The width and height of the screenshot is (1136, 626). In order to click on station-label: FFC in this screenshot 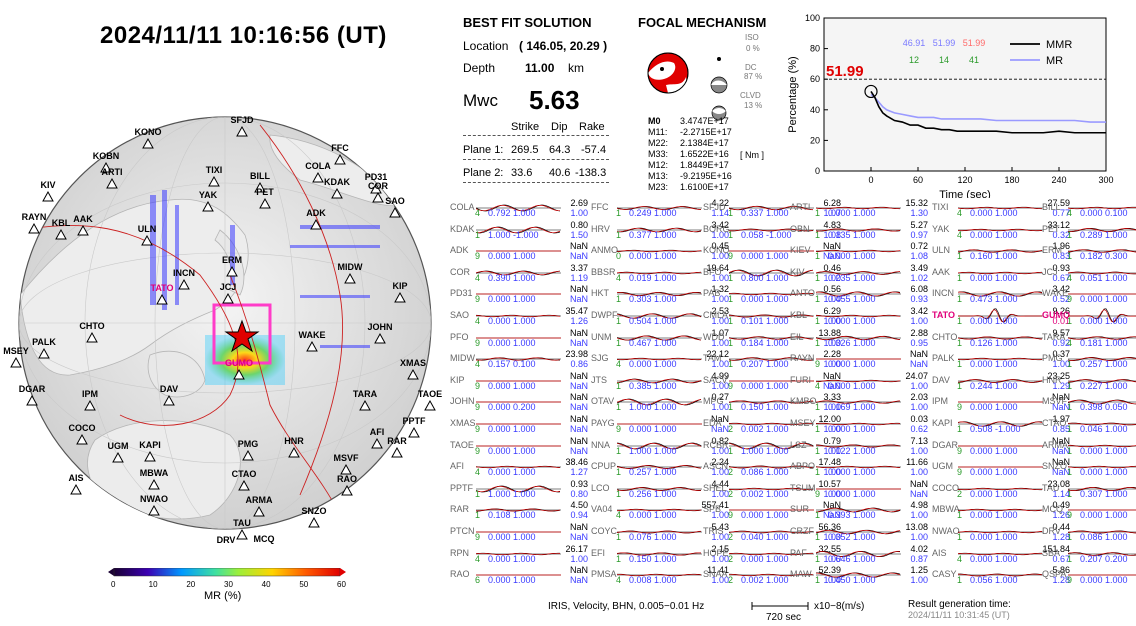, I will do `click(340, 148)`.